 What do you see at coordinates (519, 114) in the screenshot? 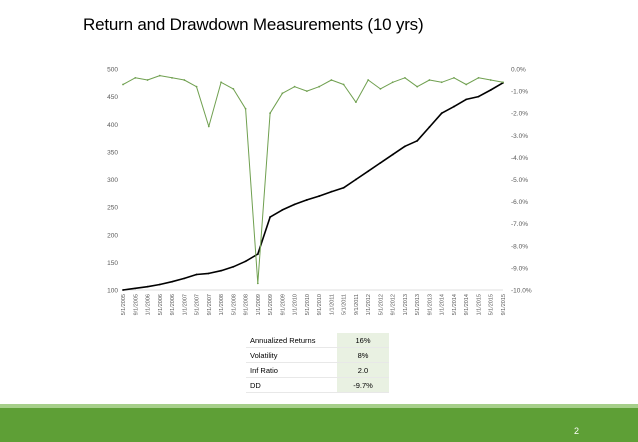
I see `y-right-tick-label: -2.0%` at bounding box center [519, 114].